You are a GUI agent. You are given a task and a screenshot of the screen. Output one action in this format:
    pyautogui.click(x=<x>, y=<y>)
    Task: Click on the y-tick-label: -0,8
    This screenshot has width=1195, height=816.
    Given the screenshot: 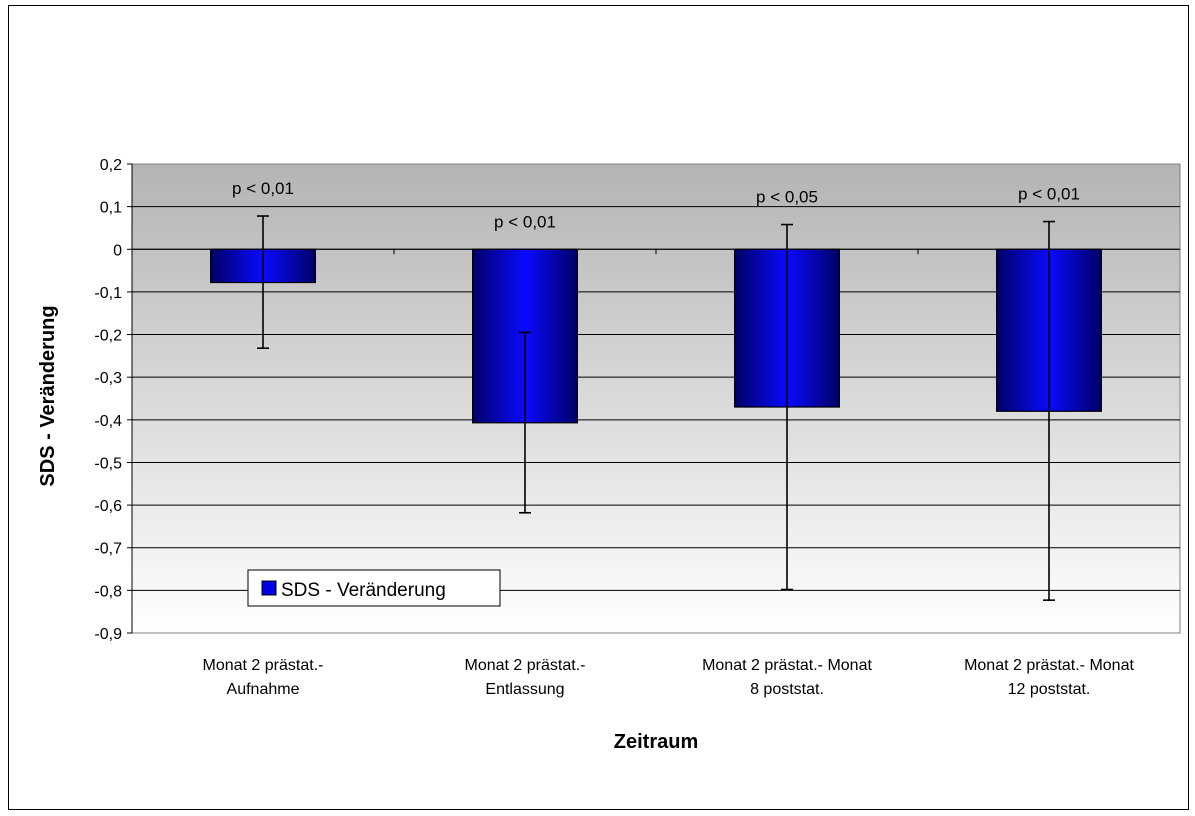 What is the action you would take?
    pyautogui.click(x=108, y=591)
    